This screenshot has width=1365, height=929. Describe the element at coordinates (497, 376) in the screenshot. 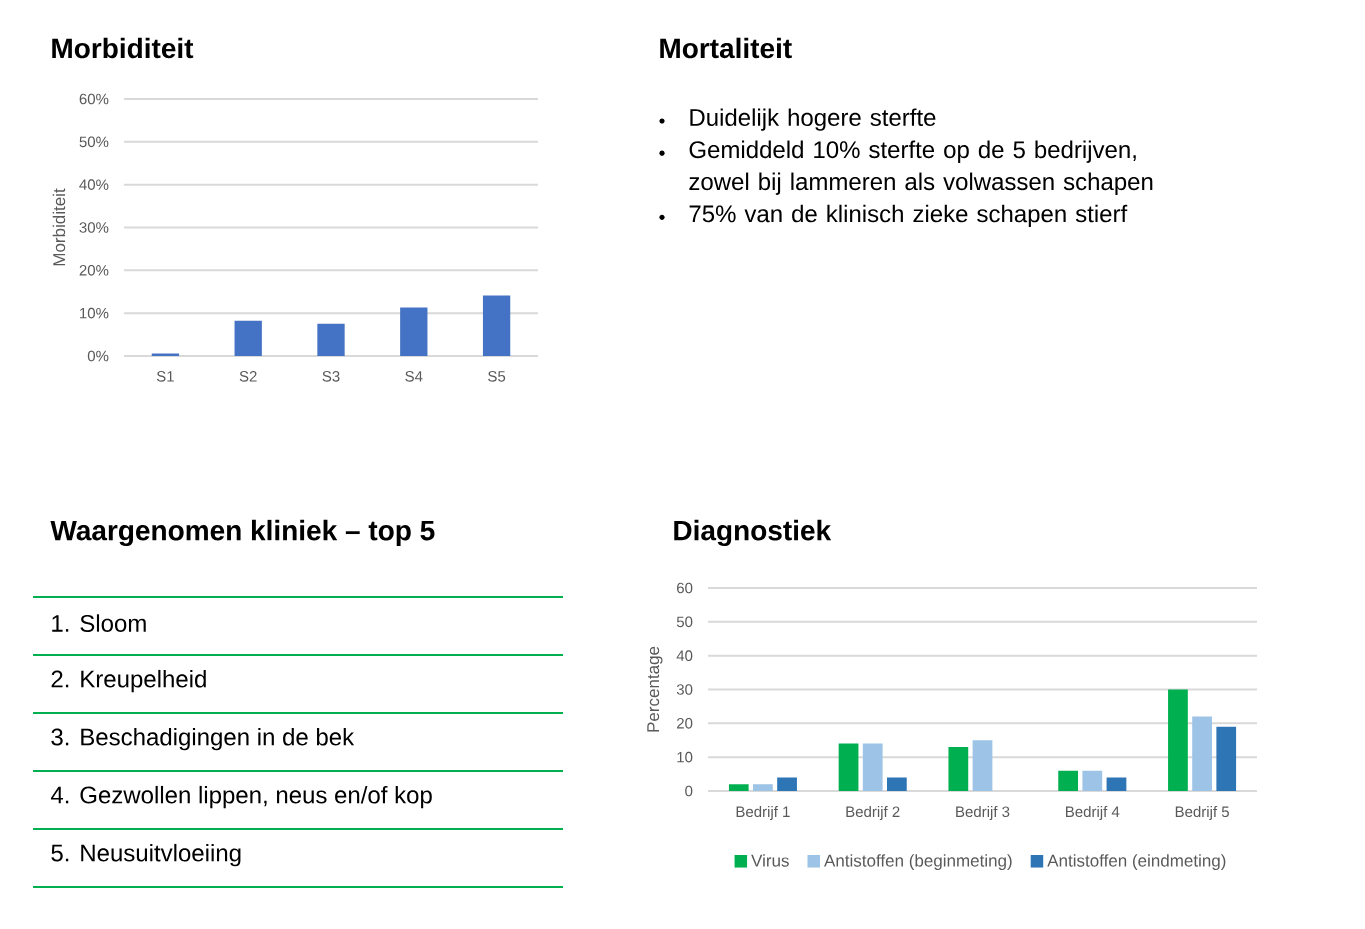

I see `x-tick-label: S5` at that location.